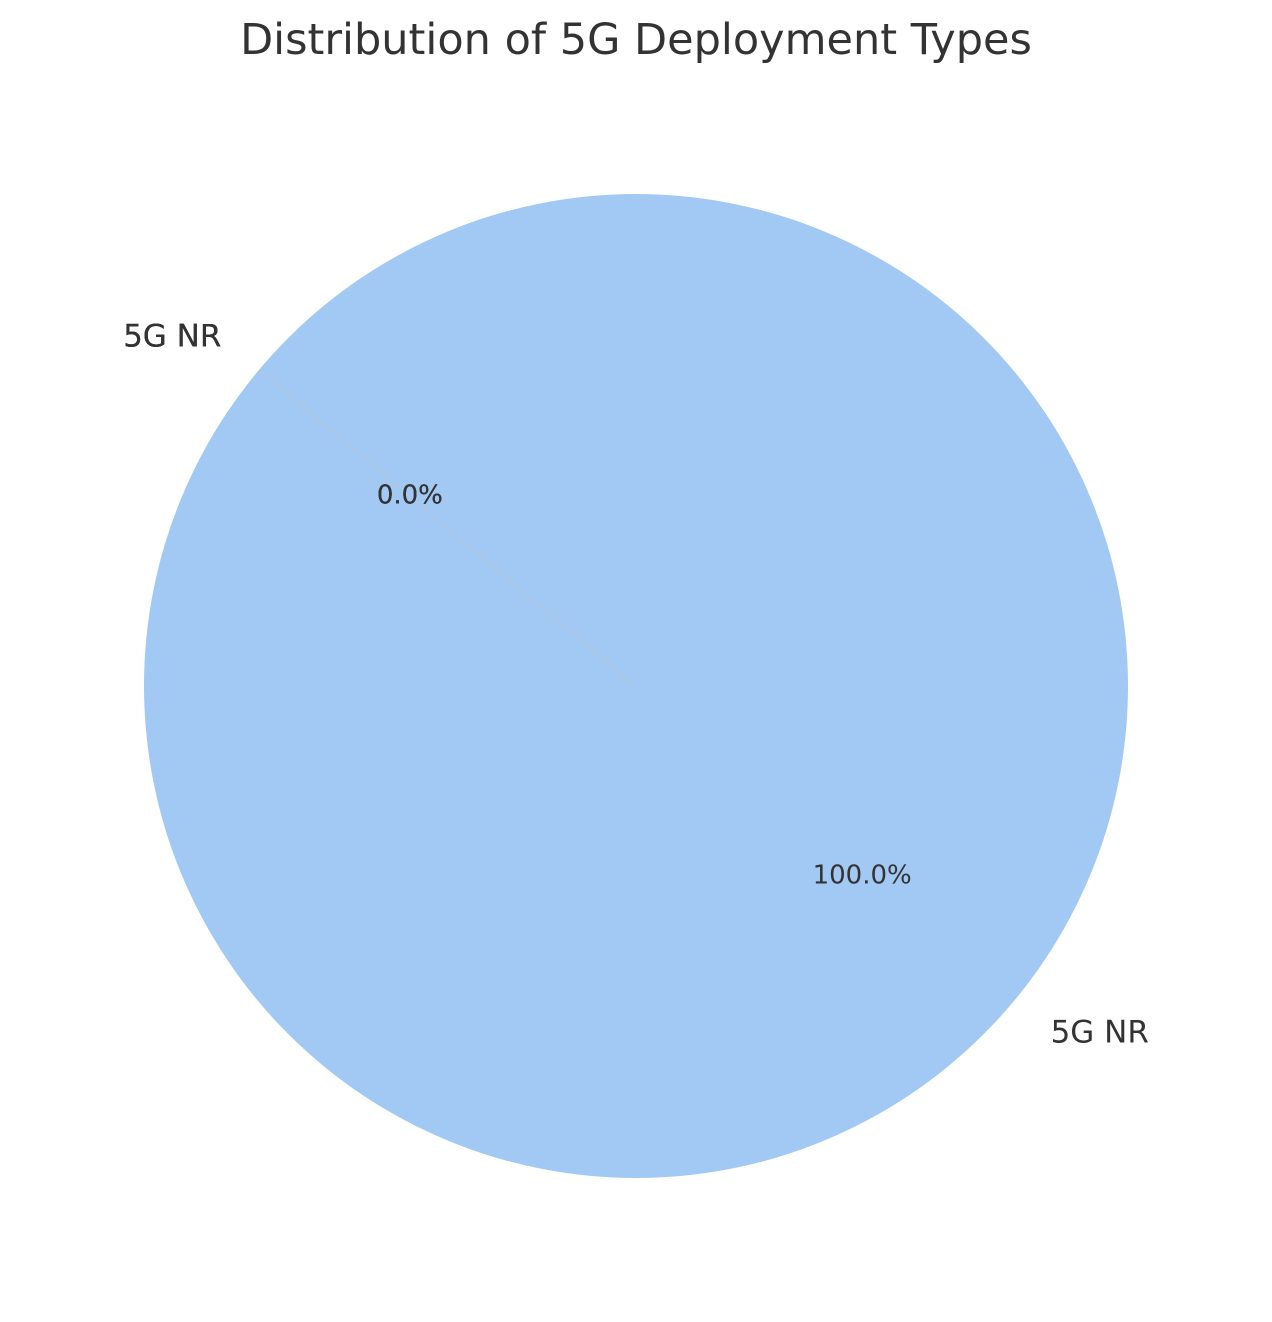 This screenshot has height=1322, width=1272. I want to click on slice-percent-label: 100.0%, so click(862, 875).